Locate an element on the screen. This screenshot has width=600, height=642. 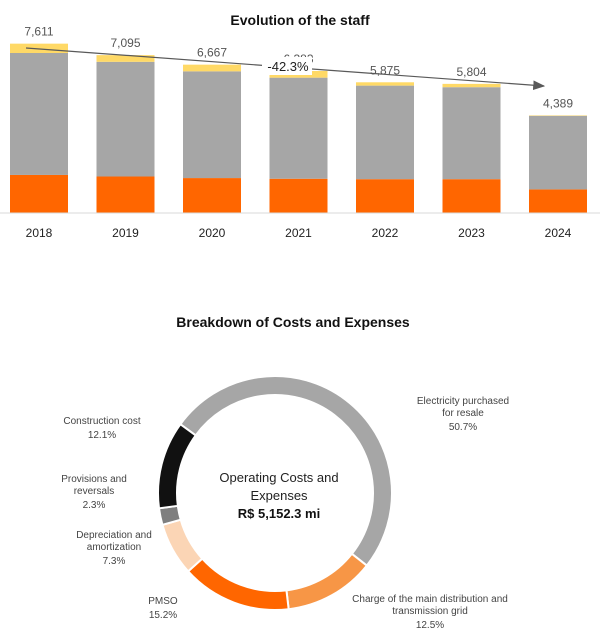
donut-label-3-line-1: amortization is located at coordinates (114, 547).